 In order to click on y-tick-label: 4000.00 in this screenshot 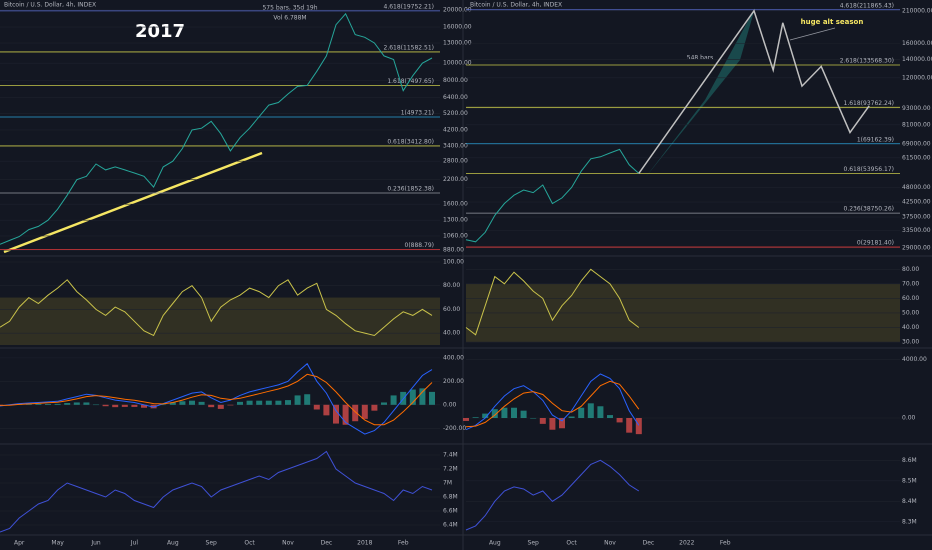, I will do `click(914, 359)`.